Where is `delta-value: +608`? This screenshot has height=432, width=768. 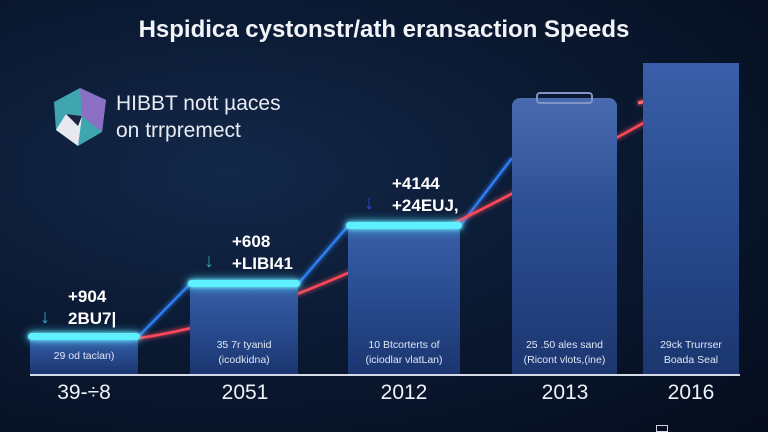 delta-value: +608 is located at coordinates (251, 241).